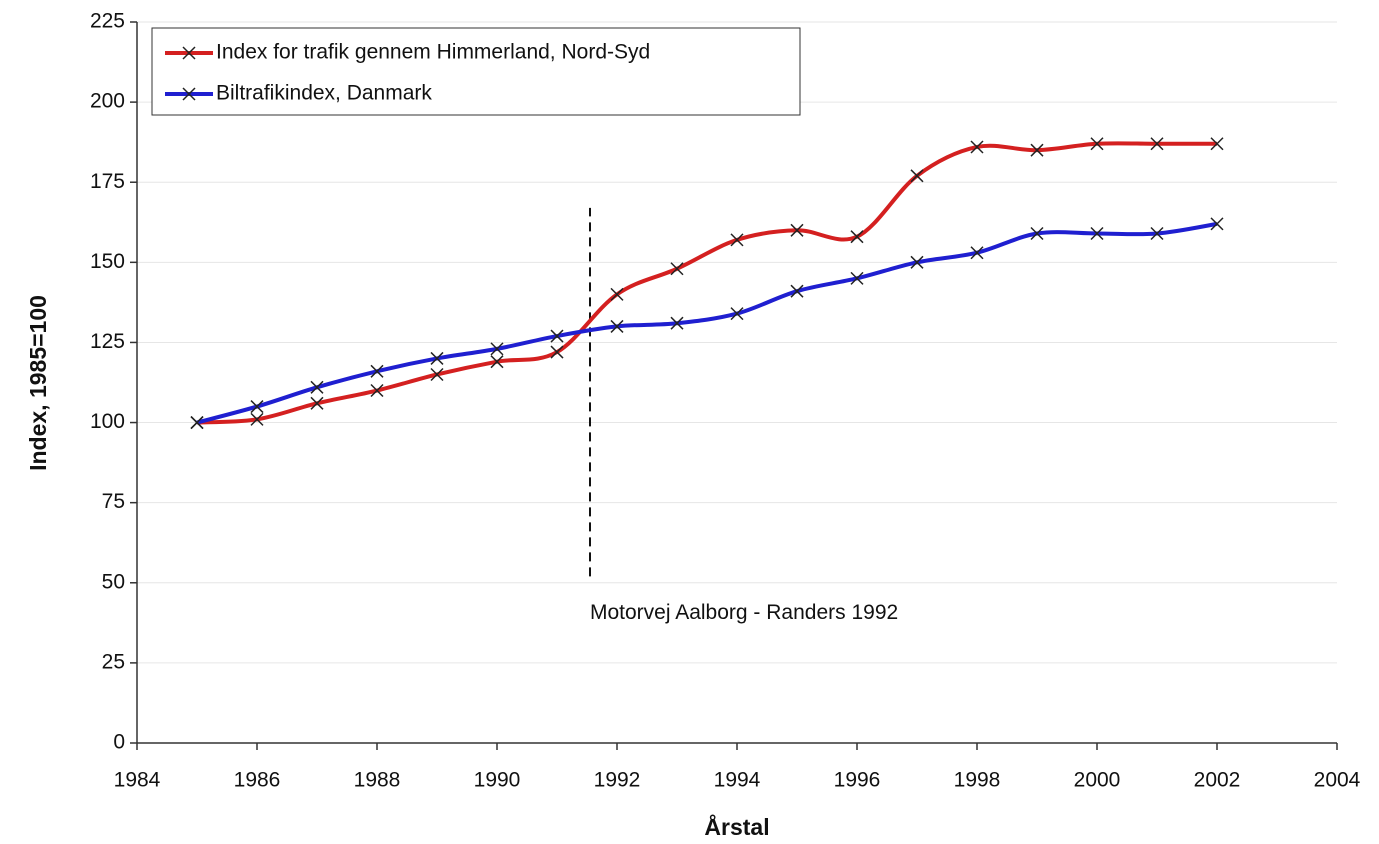 Image resolution: width=1379 pixels, height=844 pixels. I want to click on annotation-text: Motorvej Aalborg - Randers 1992, so click(744, 612).